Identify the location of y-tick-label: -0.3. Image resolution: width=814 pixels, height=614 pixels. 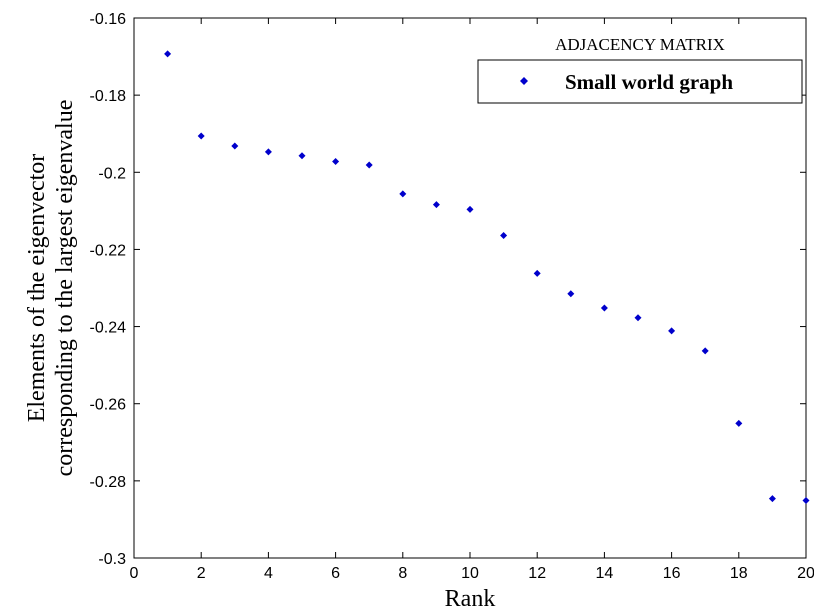
(112, 559).